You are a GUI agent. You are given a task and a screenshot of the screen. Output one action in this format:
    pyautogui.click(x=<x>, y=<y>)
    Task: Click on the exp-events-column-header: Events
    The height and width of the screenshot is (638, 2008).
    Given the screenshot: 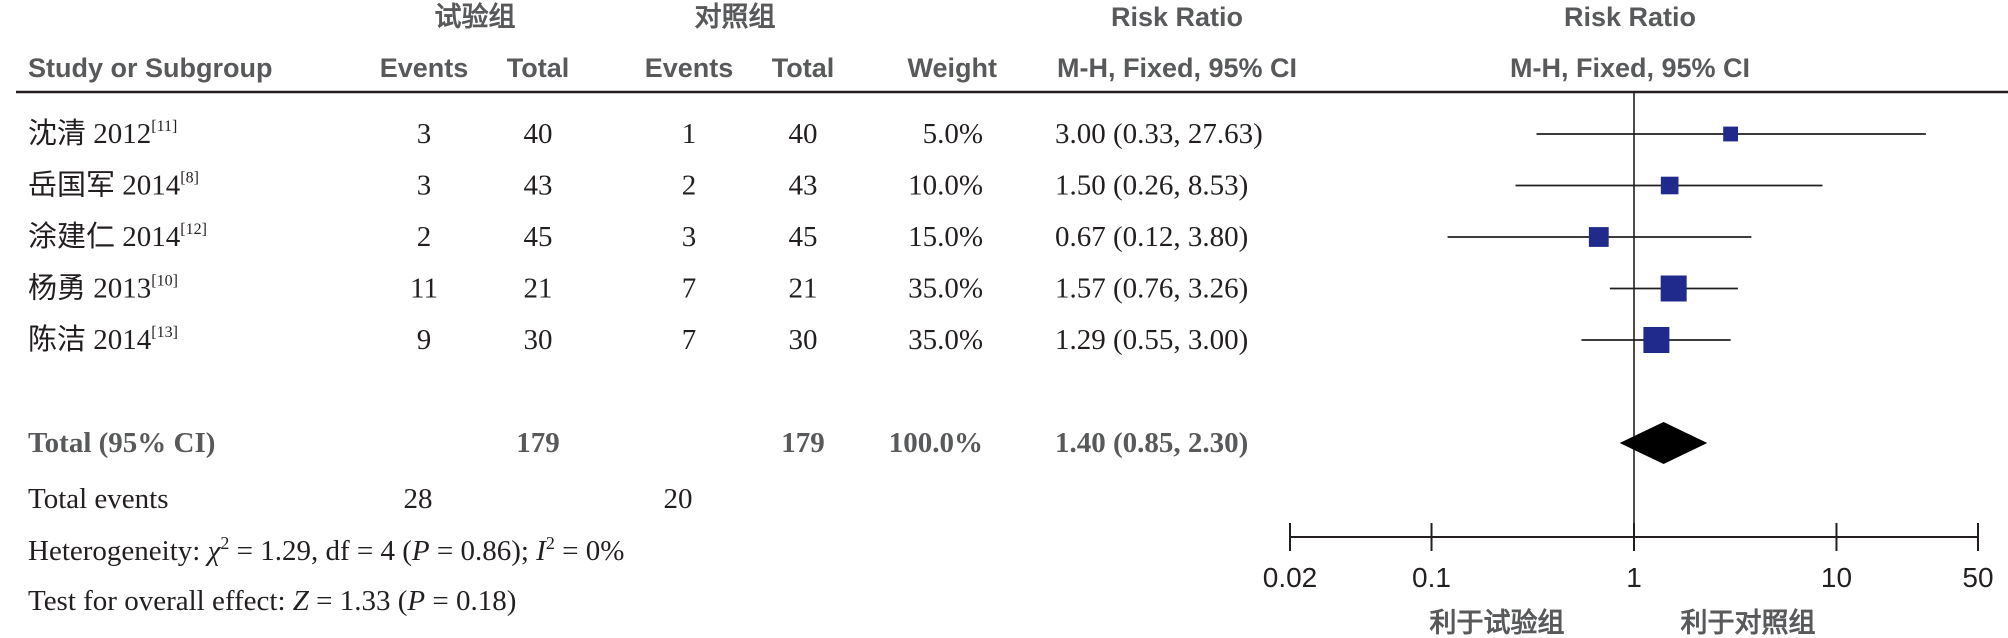 What is the action you would take?
    pyautogui.click(x=424, y=68)
    